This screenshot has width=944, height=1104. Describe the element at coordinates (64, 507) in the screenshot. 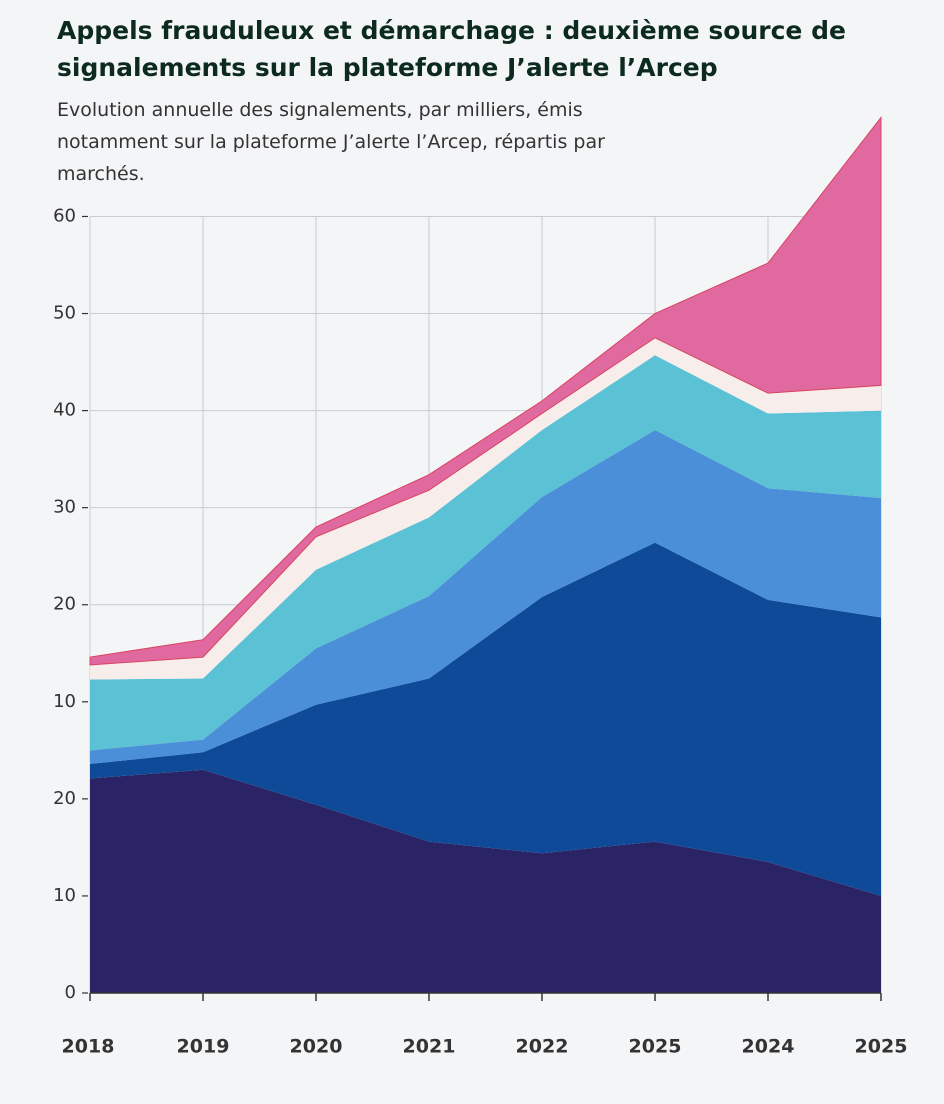

I see `y-tick-label: 30` at that location.